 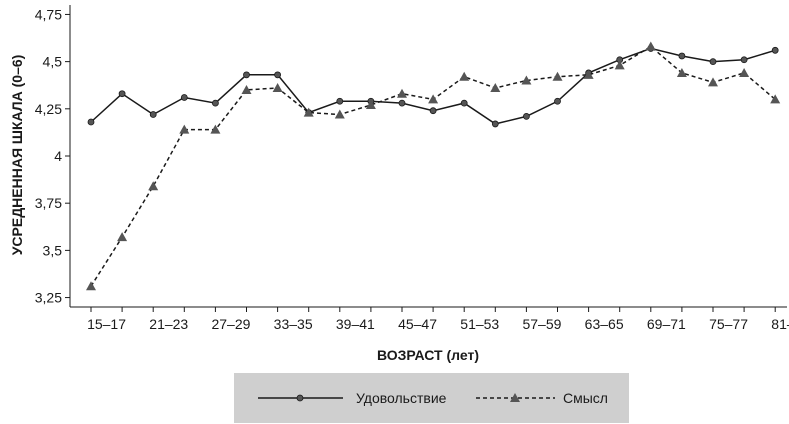 What do you see at coordinates (515, 397) in the screenshot?
I see `legend-marker-meaning` at bounding box center [515, 397].